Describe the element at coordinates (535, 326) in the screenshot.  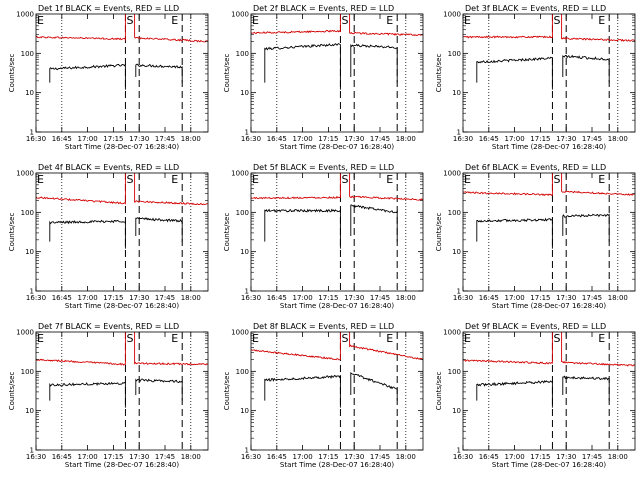
I see `panel-title: Det 9f BLACK = Events, RED = LLD` at that location.